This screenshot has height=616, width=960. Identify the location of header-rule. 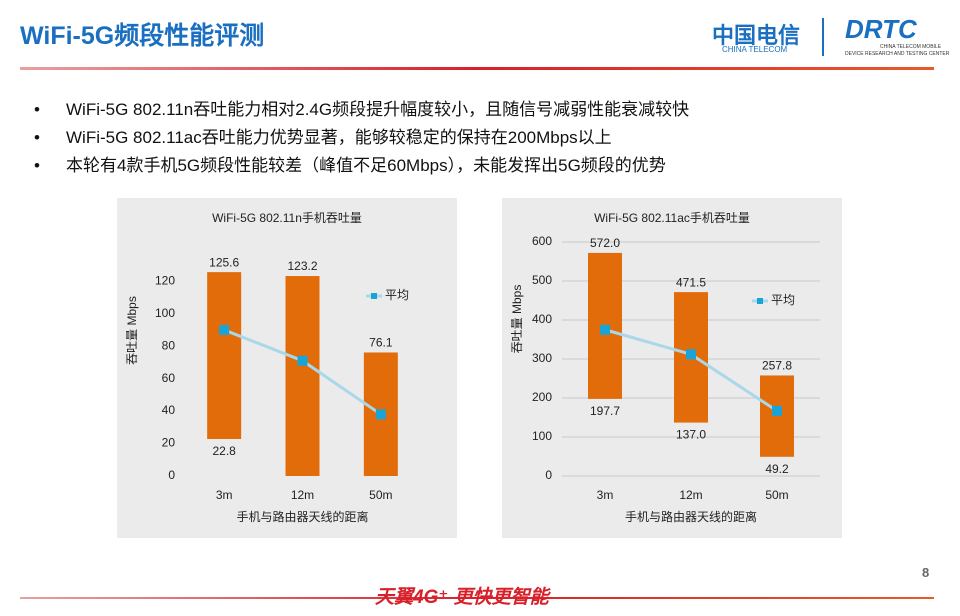
(477, 68).